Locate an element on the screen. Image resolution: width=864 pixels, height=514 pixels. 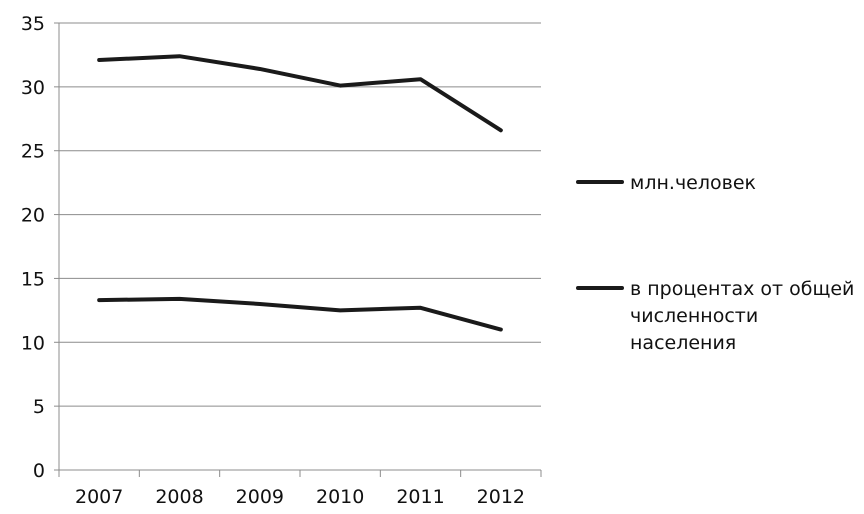
legend-label: в процентах от общей численности населения is located at coordinates (742, 316).